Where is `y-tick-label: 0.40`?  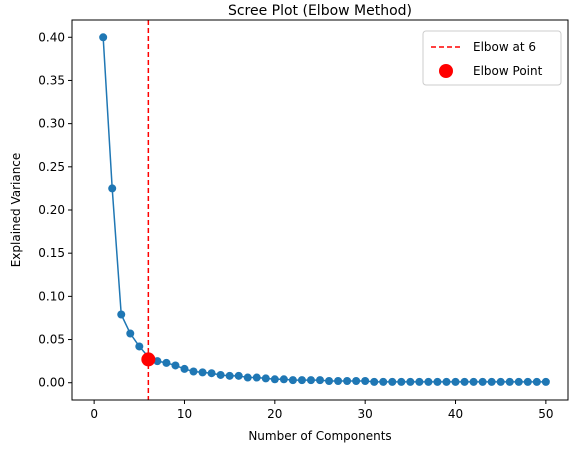 y-tick-label: 0.40 is located at coordinates (51, 37).